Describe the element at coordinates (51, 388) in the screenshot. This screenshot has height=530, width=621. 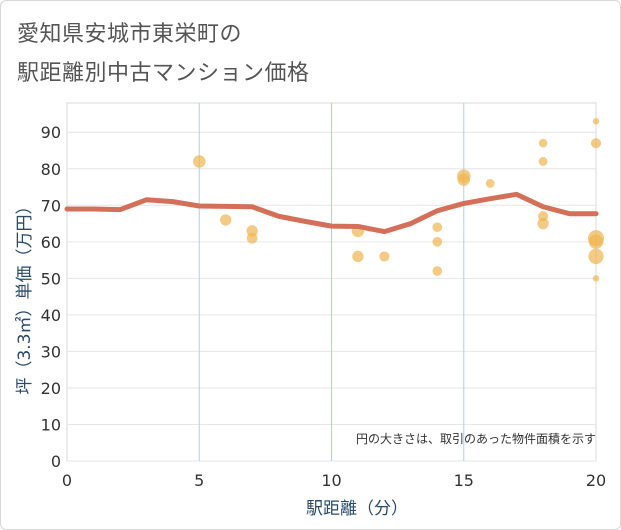
I see `y-tick-label: 20` at that location.